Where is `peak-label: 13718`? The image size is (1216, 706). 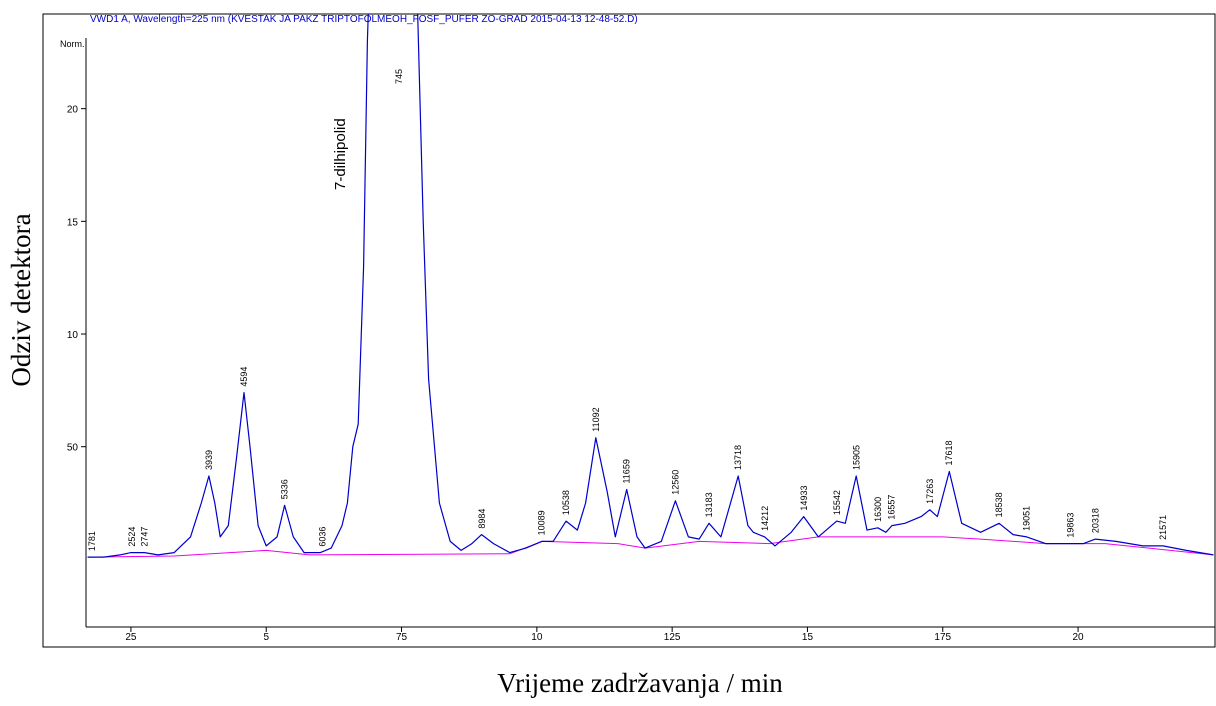
peak-label: 13718 is located at coordinates (738, 457).